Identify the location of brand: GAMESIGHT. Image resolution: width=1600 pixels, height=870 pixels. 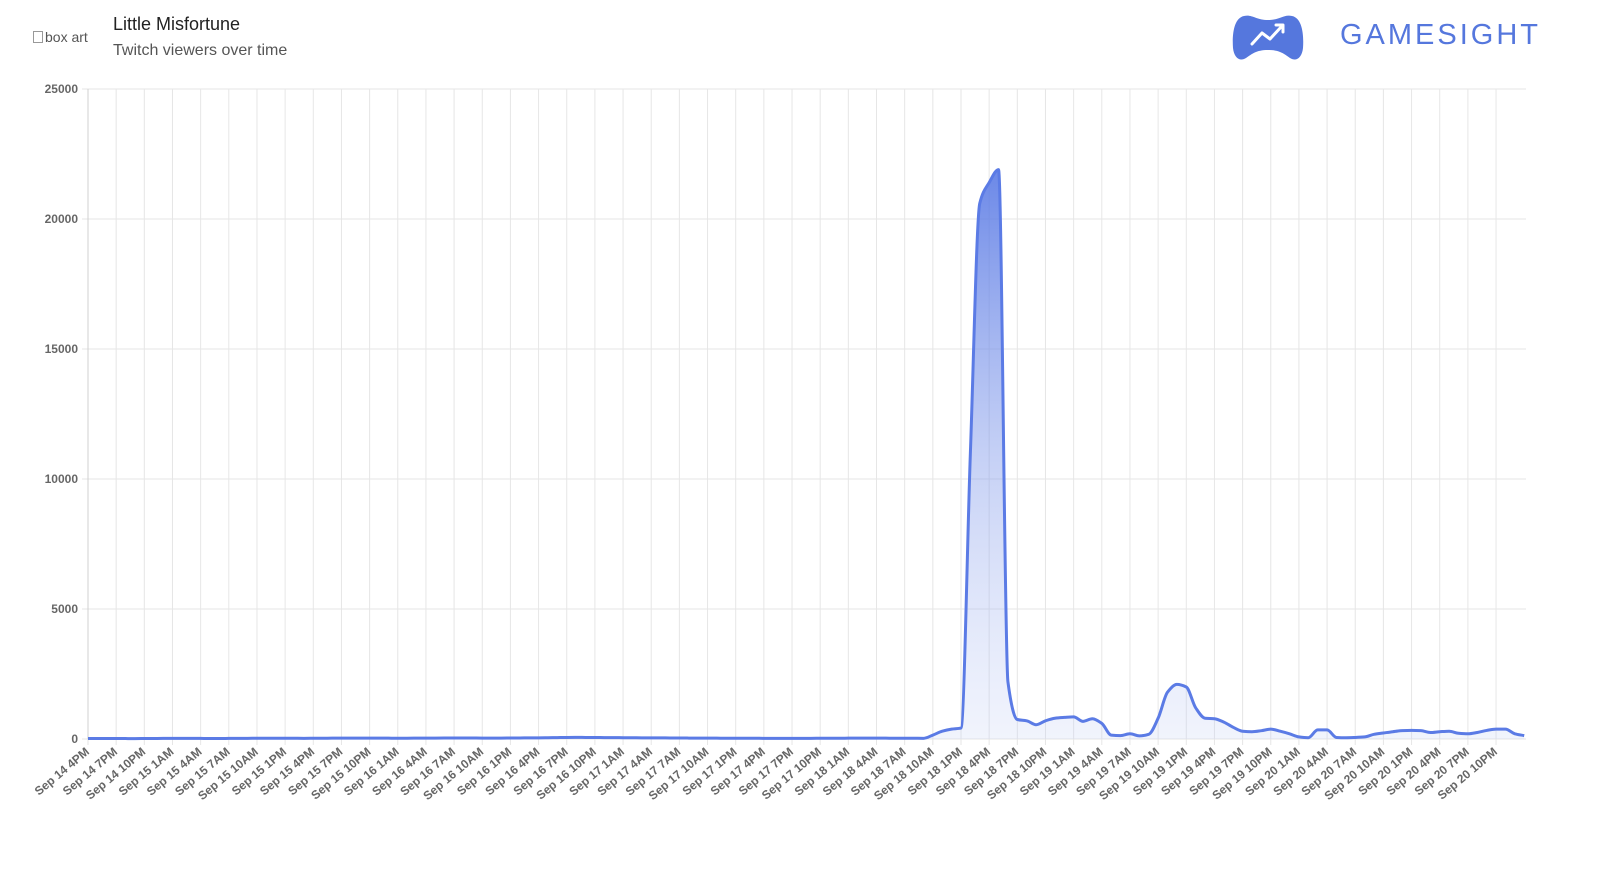
(1441, 35).